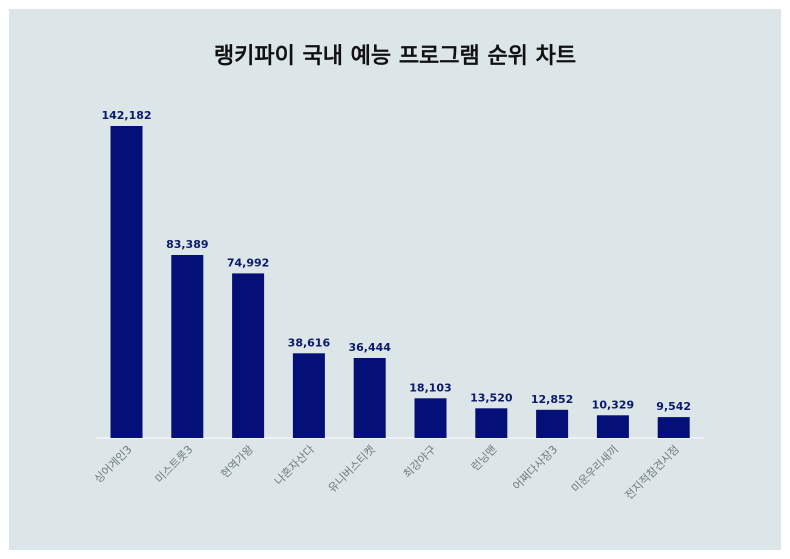 This screenshot has width=790, height=559. Describe the element at coordinates (352, 469) in the screenshot. I see `x-tick-label-5: 유니버스티켓` at that location.